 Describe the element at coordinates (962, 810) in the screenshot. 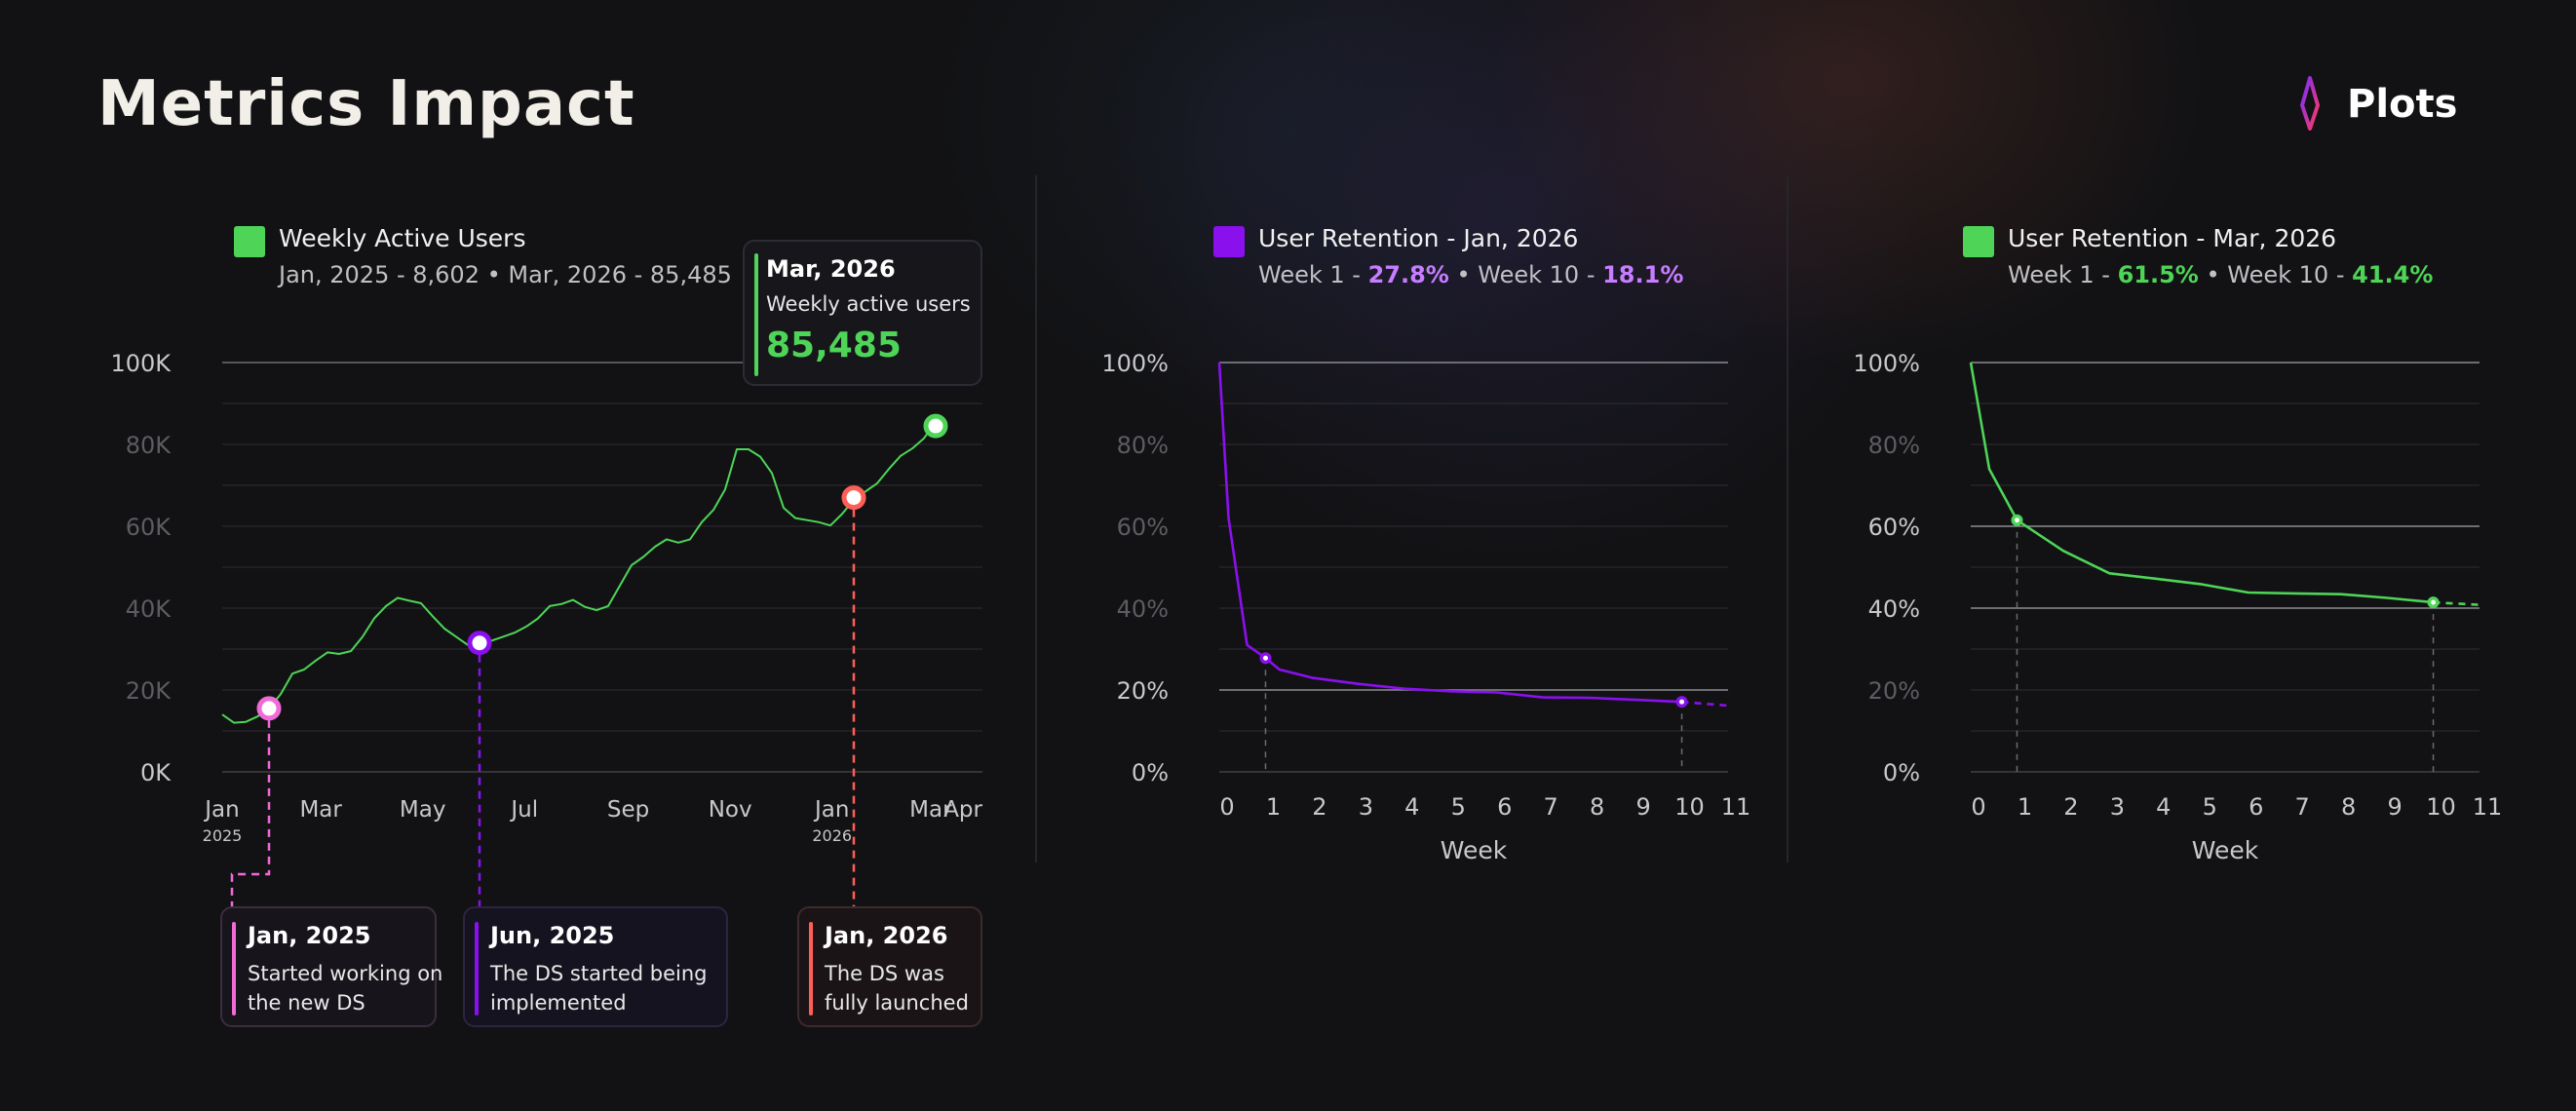

I see `x-tick-label: Apr` at that location.